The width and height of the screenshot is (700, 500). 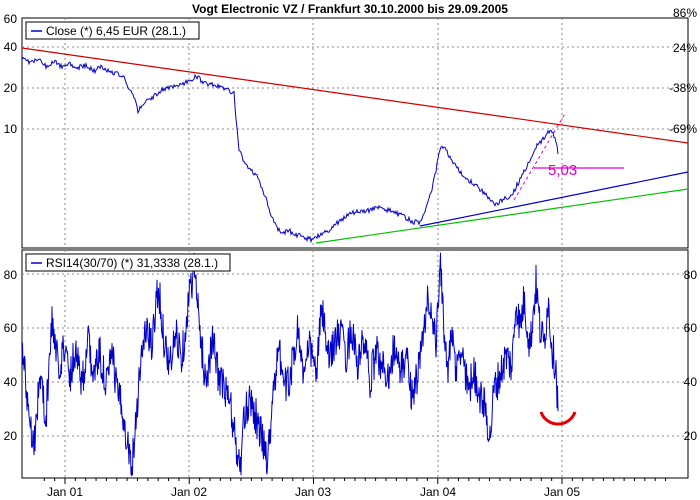 I want to click on rsi-left-tick-60: 60, so click(x=11, y=328).